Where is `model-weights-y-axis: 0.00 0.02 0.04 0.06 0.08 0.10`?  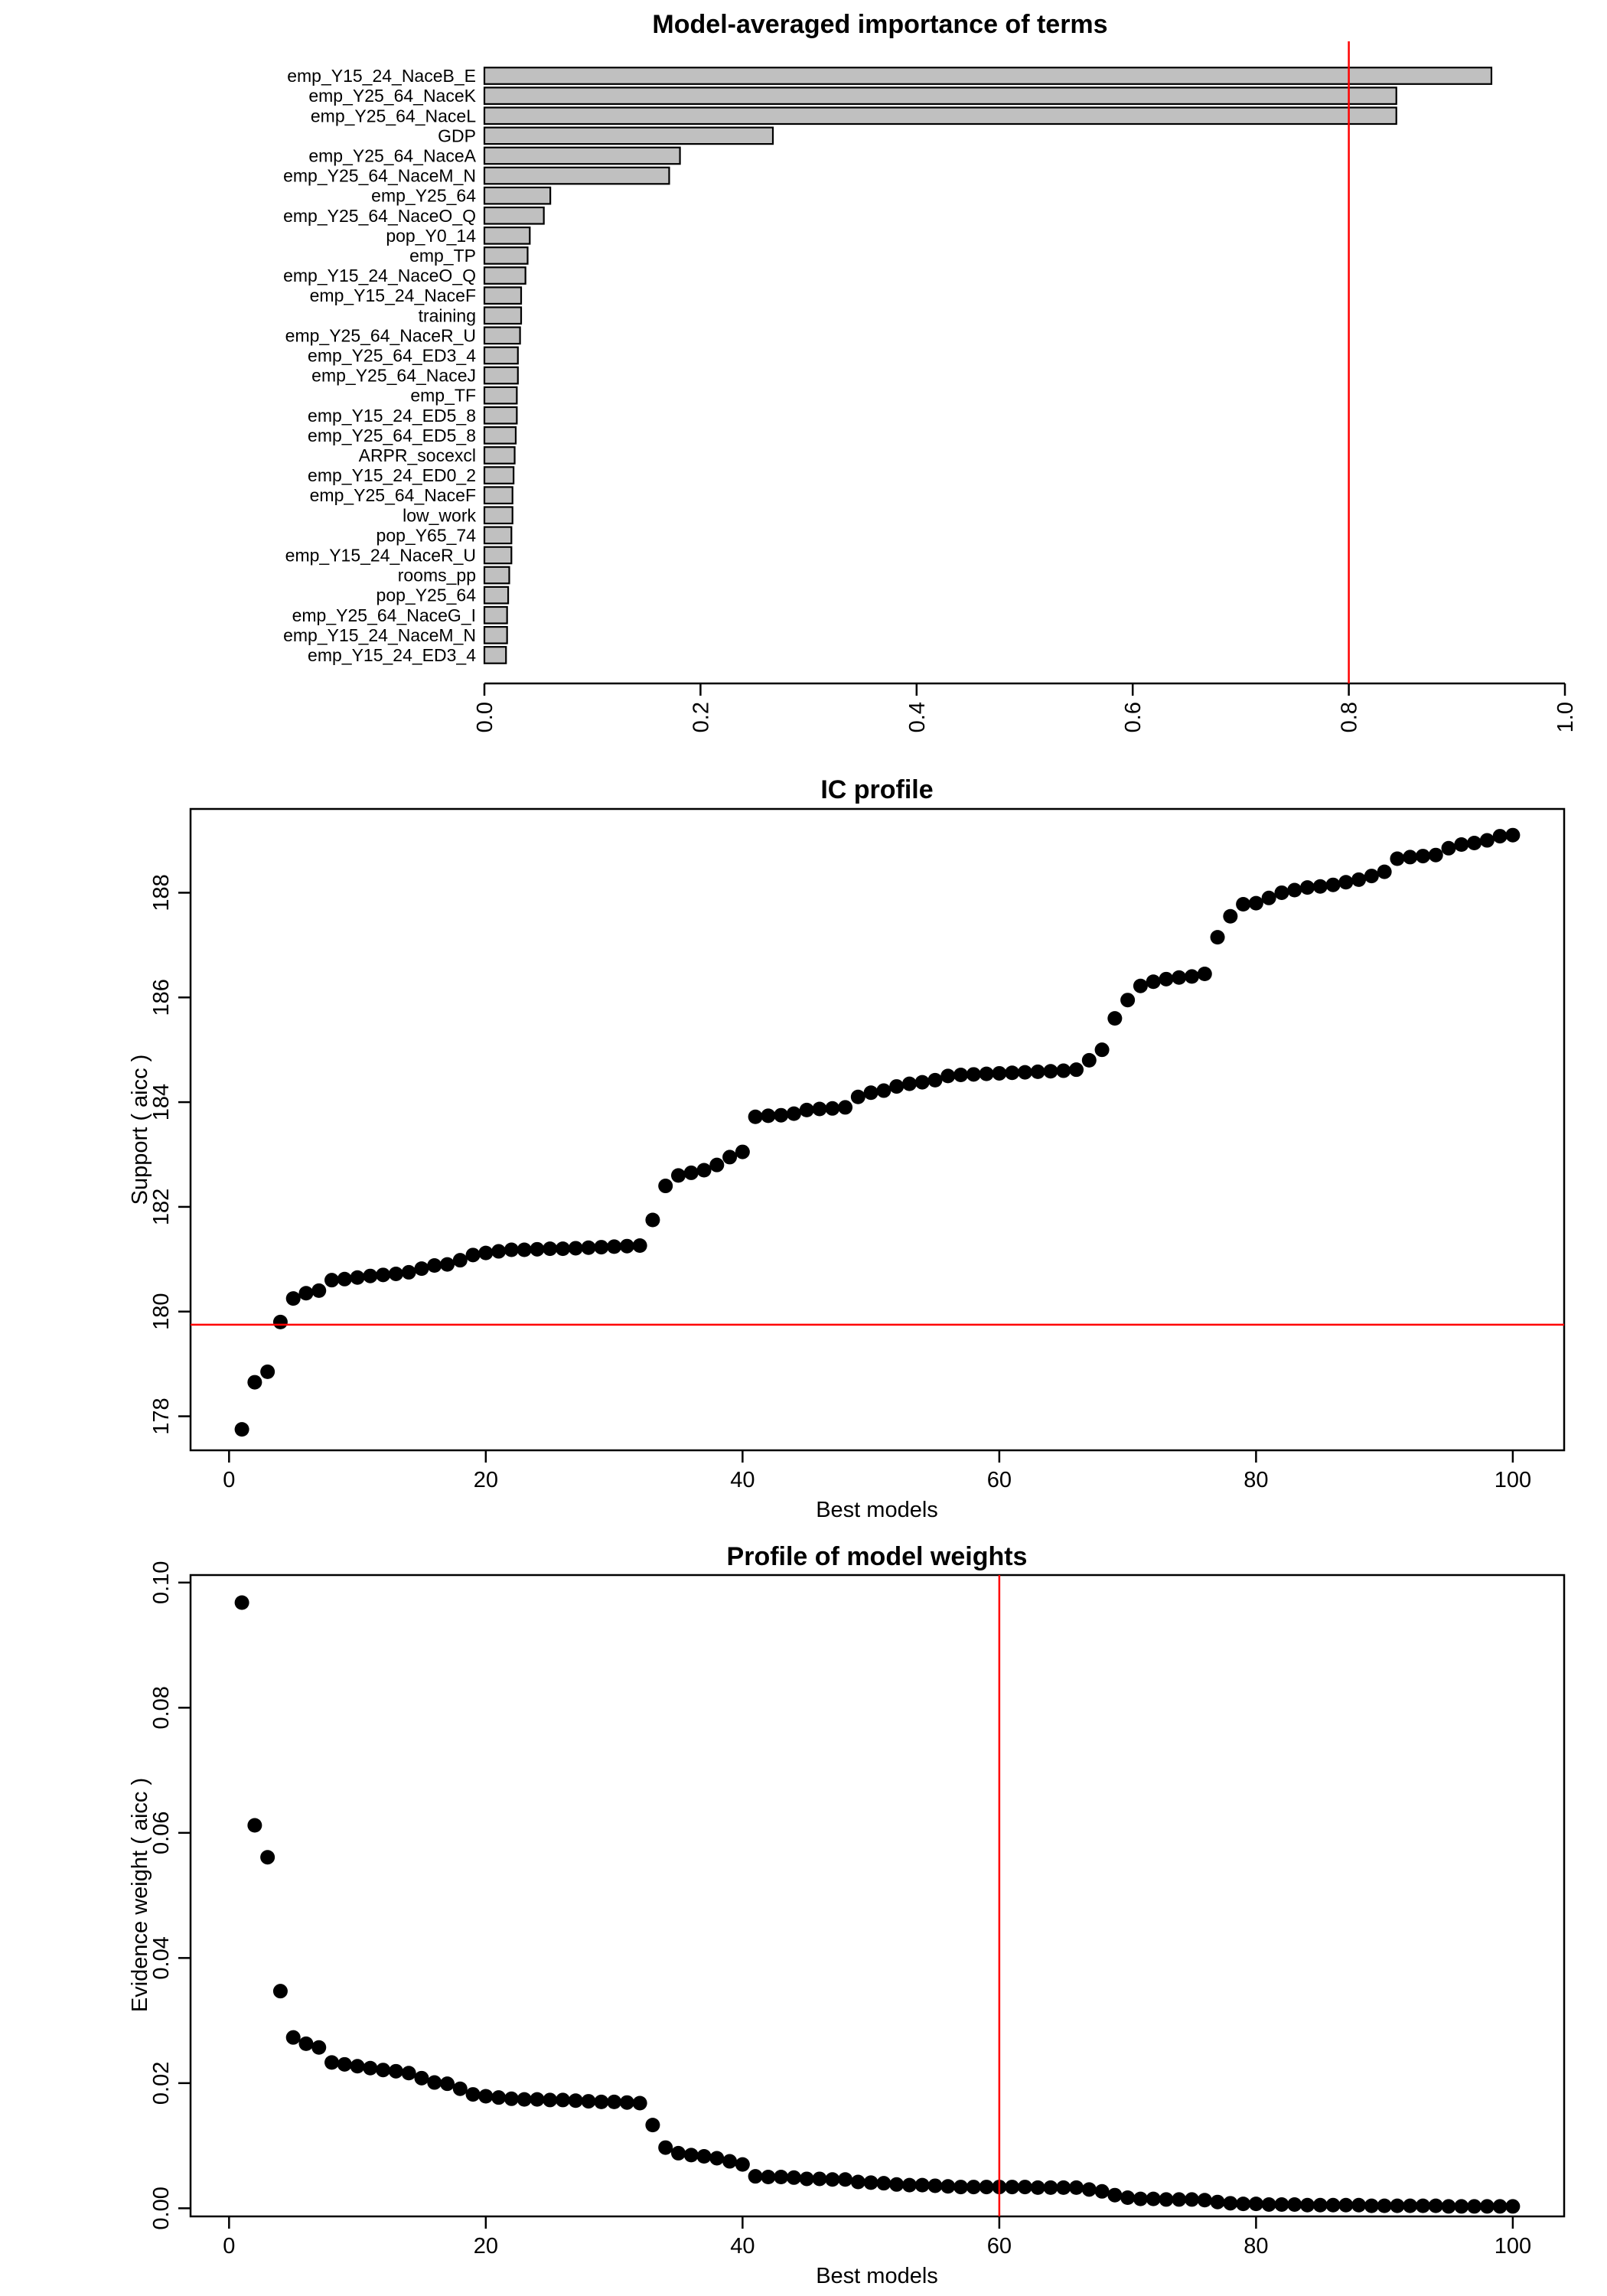
model-weights-y-axis: 0.00 0.02 0.04 0.06 0.08 0.10 is located at coordinates (170, 1895).